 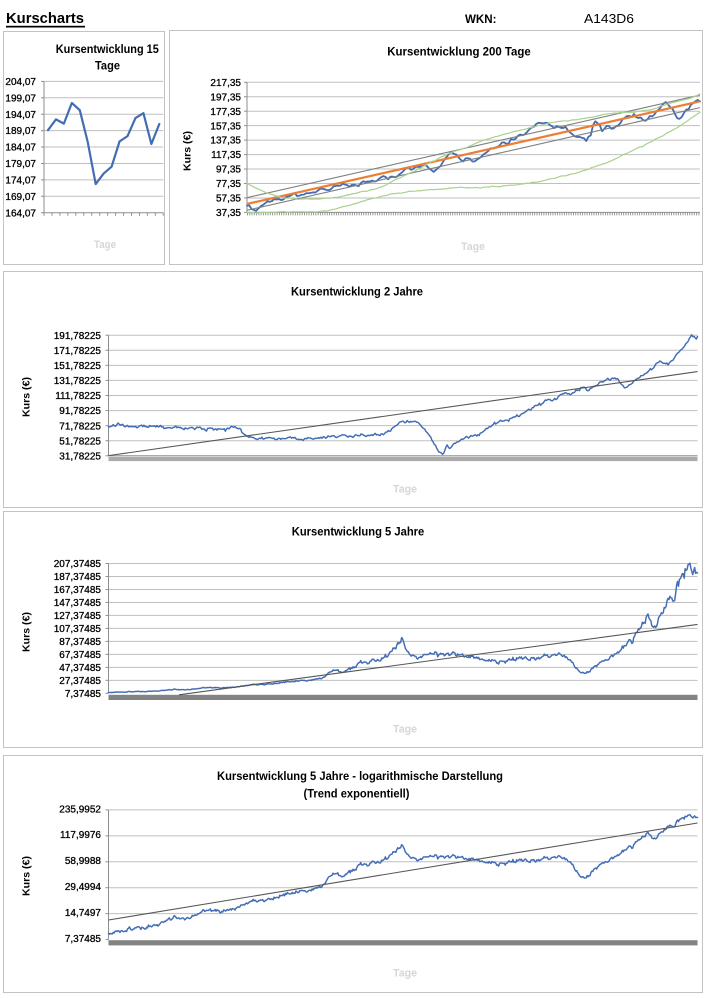 I want to click on svg-text: 177,35, so click(x=225, y=112).